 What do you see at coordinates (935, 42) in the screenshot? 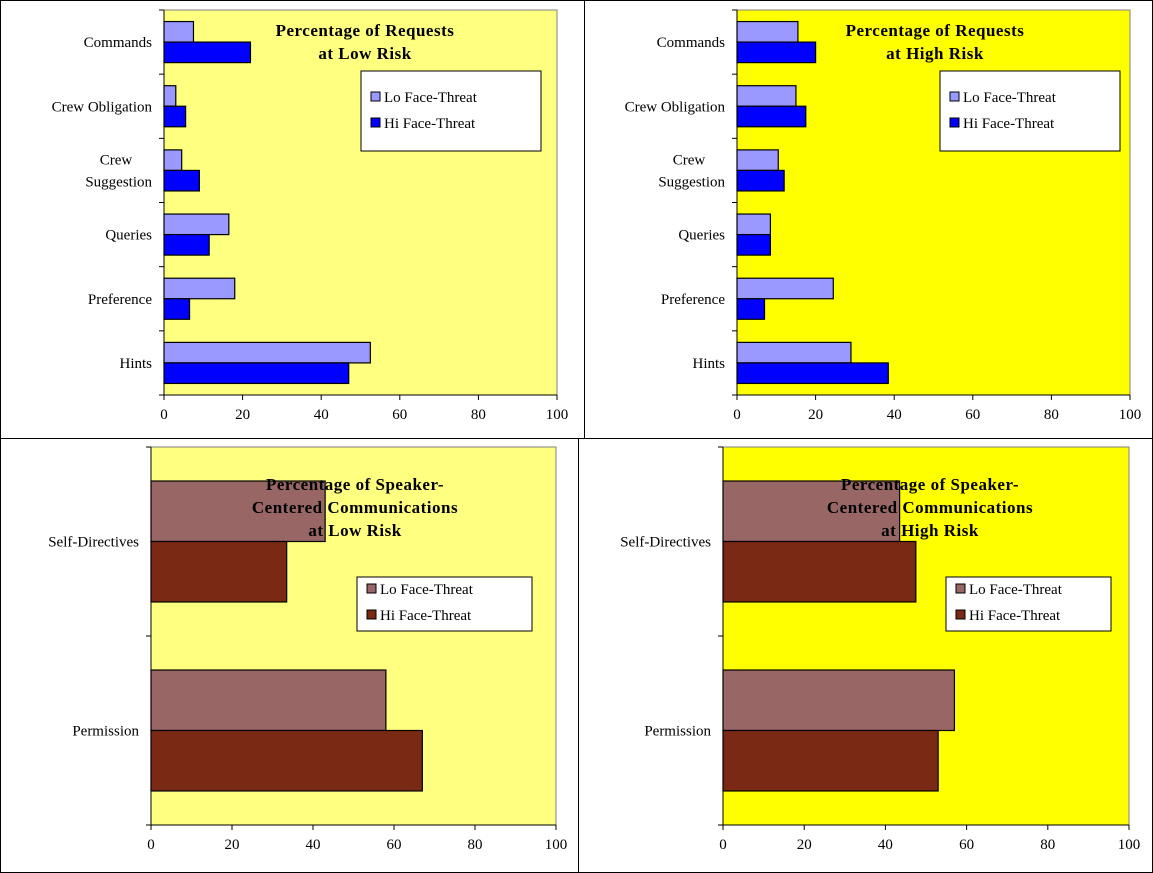
I see `chart-title: Percentage of Requests at High Risk` at bounding box center [935, 42].